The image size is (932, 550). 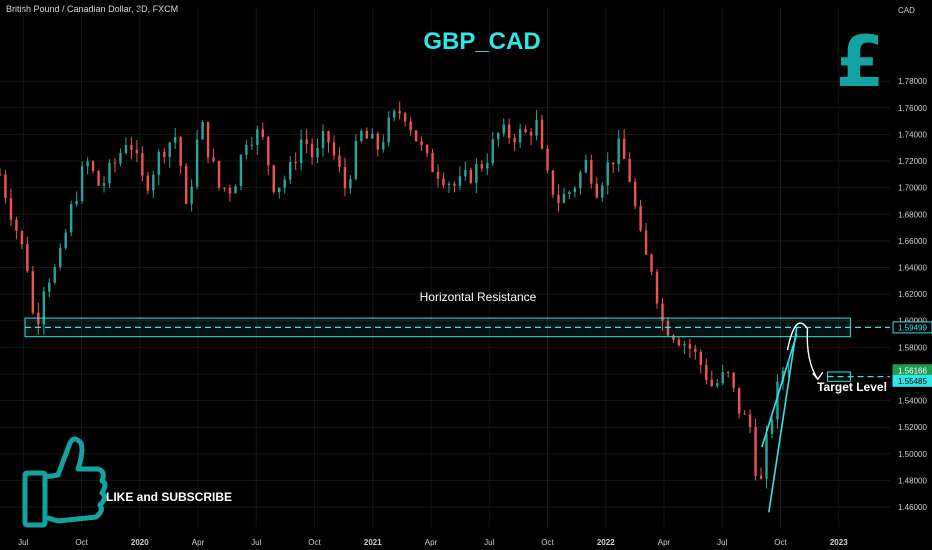 What do you see at coordinates (65, 482) in the screenshot?
I see `thumbs-up-icon` at bounding box center [65, 482].